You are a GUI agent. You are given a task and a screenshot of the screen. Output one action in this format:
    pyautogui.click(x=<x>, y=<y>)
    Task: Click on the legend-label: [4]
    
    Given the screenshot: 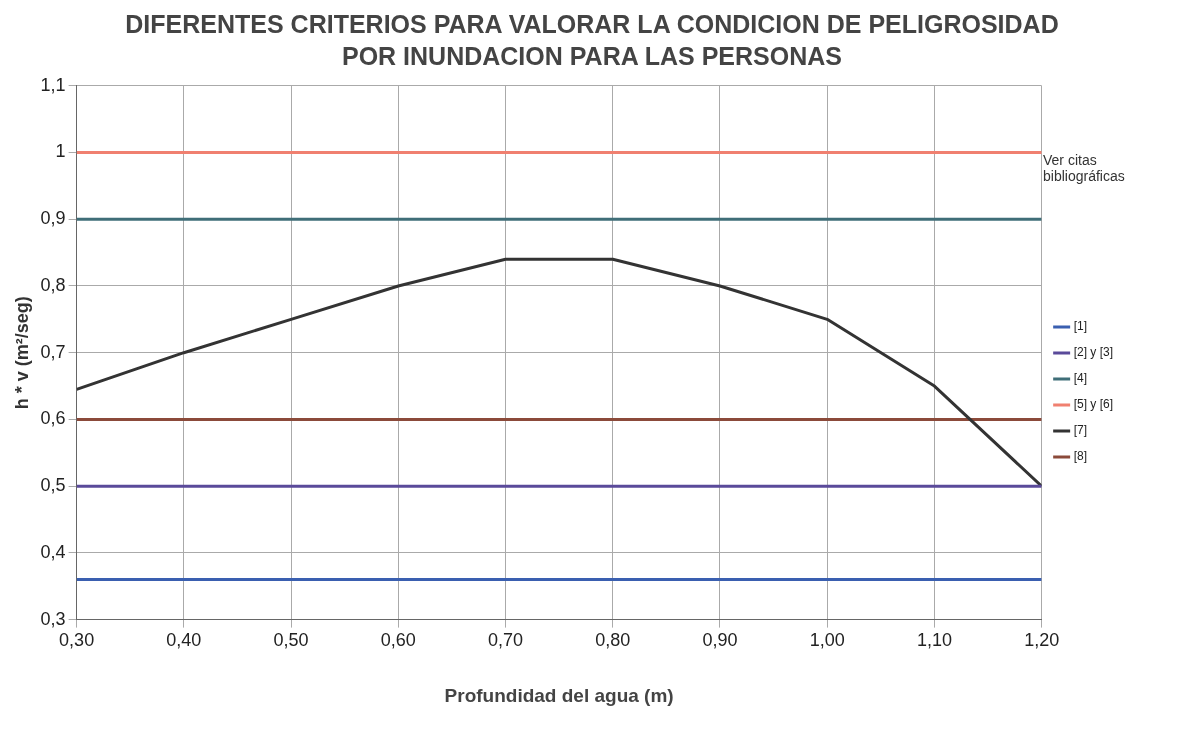 What is the action you would take?
    pyautogui.click(x=1080, y=378)
    